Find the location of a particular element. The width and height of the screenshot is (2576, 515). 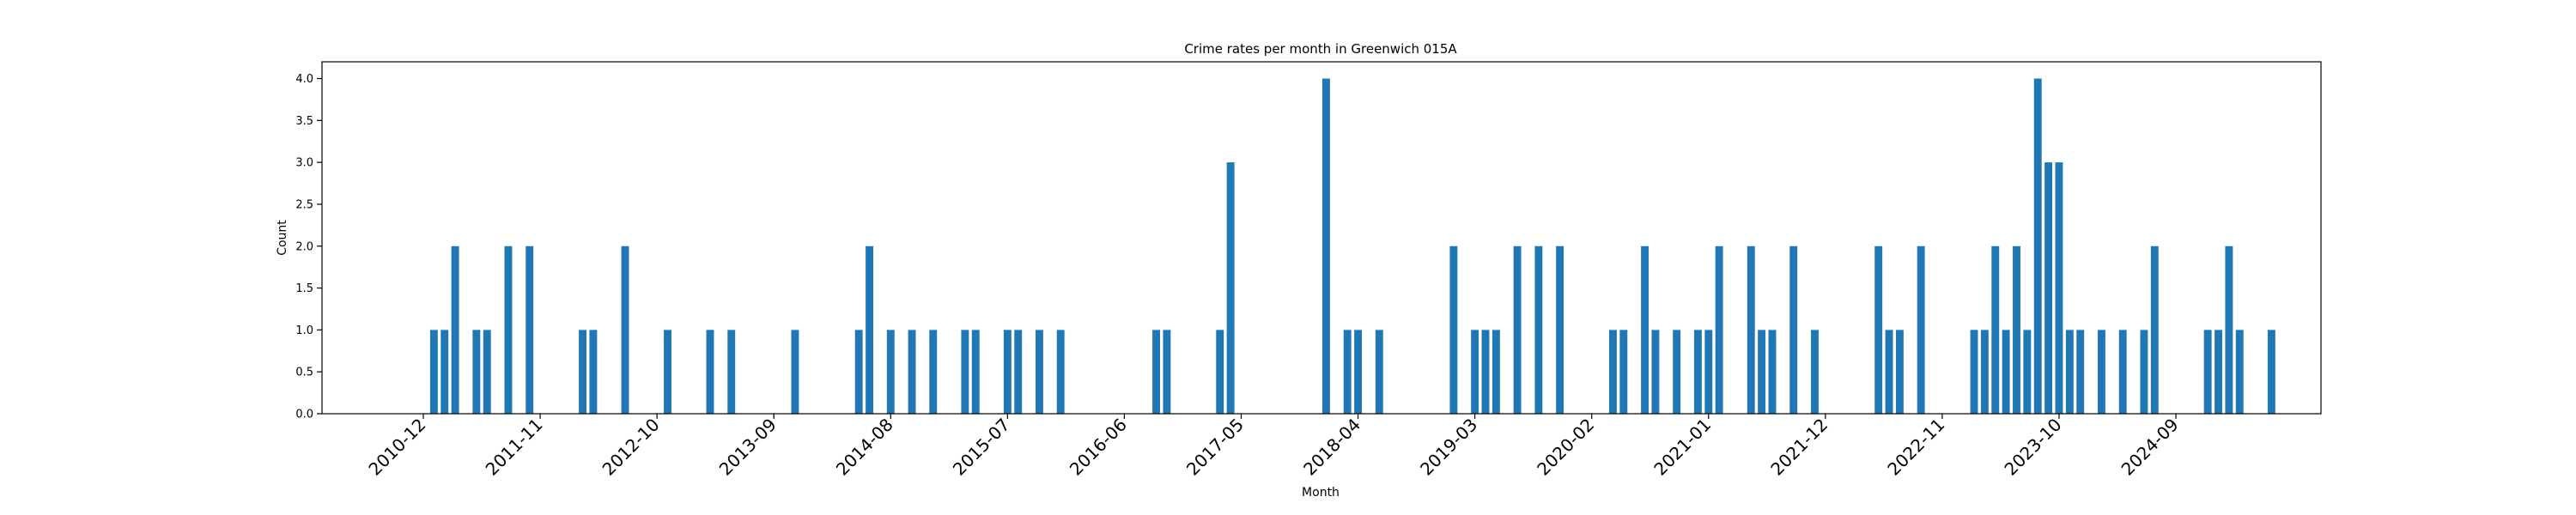

y-tick-label: 1.0 is located at coordinates (304, 330).